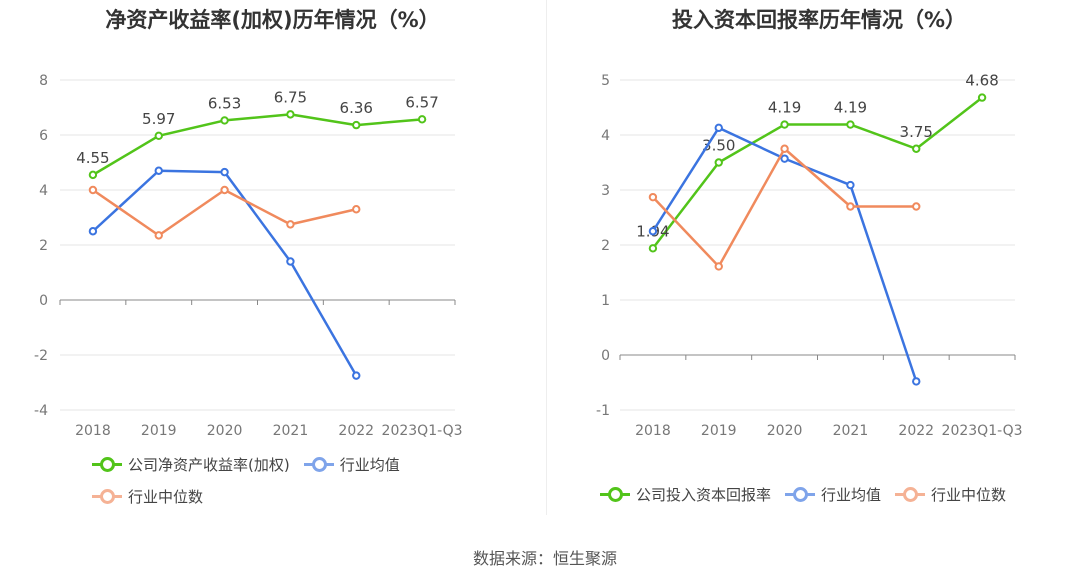  What do you see at coordinates (290, 97) in the screenshot?
I see `data-label: 6.75` at bounding box center [290, 97].